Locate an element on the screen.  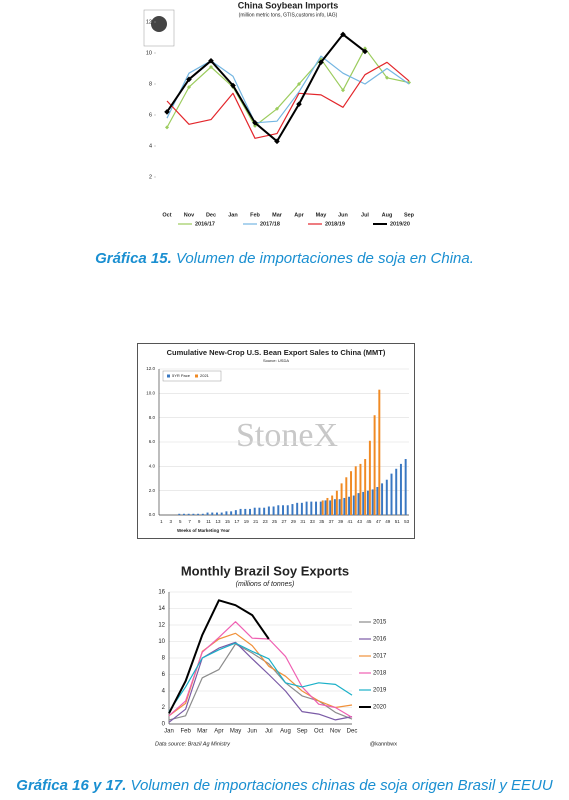
y-tick-label: 12.0 is located at coordinates (150, 368).